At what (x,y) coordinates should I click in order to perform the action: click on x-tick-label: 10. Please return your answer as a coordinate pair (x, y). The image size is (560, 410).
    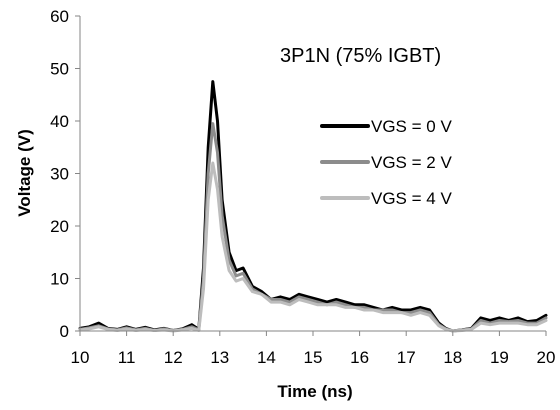
    Looking at the image, I should click on (80, 357).